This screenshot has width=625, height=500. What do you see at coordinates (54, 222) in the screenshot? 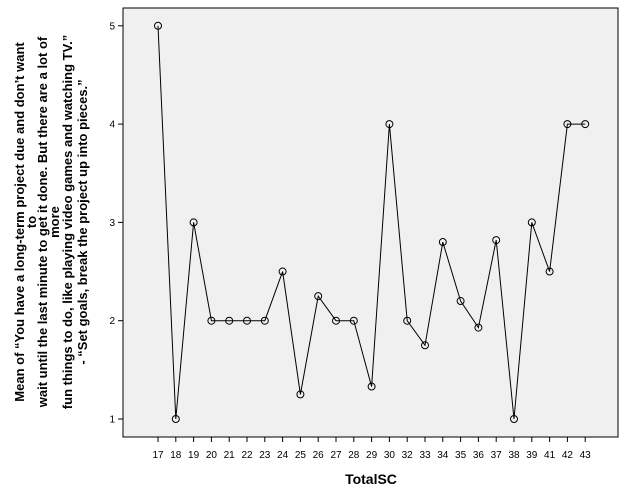
I see `y-axis-title-line: more` at bounding box center [54, 222].